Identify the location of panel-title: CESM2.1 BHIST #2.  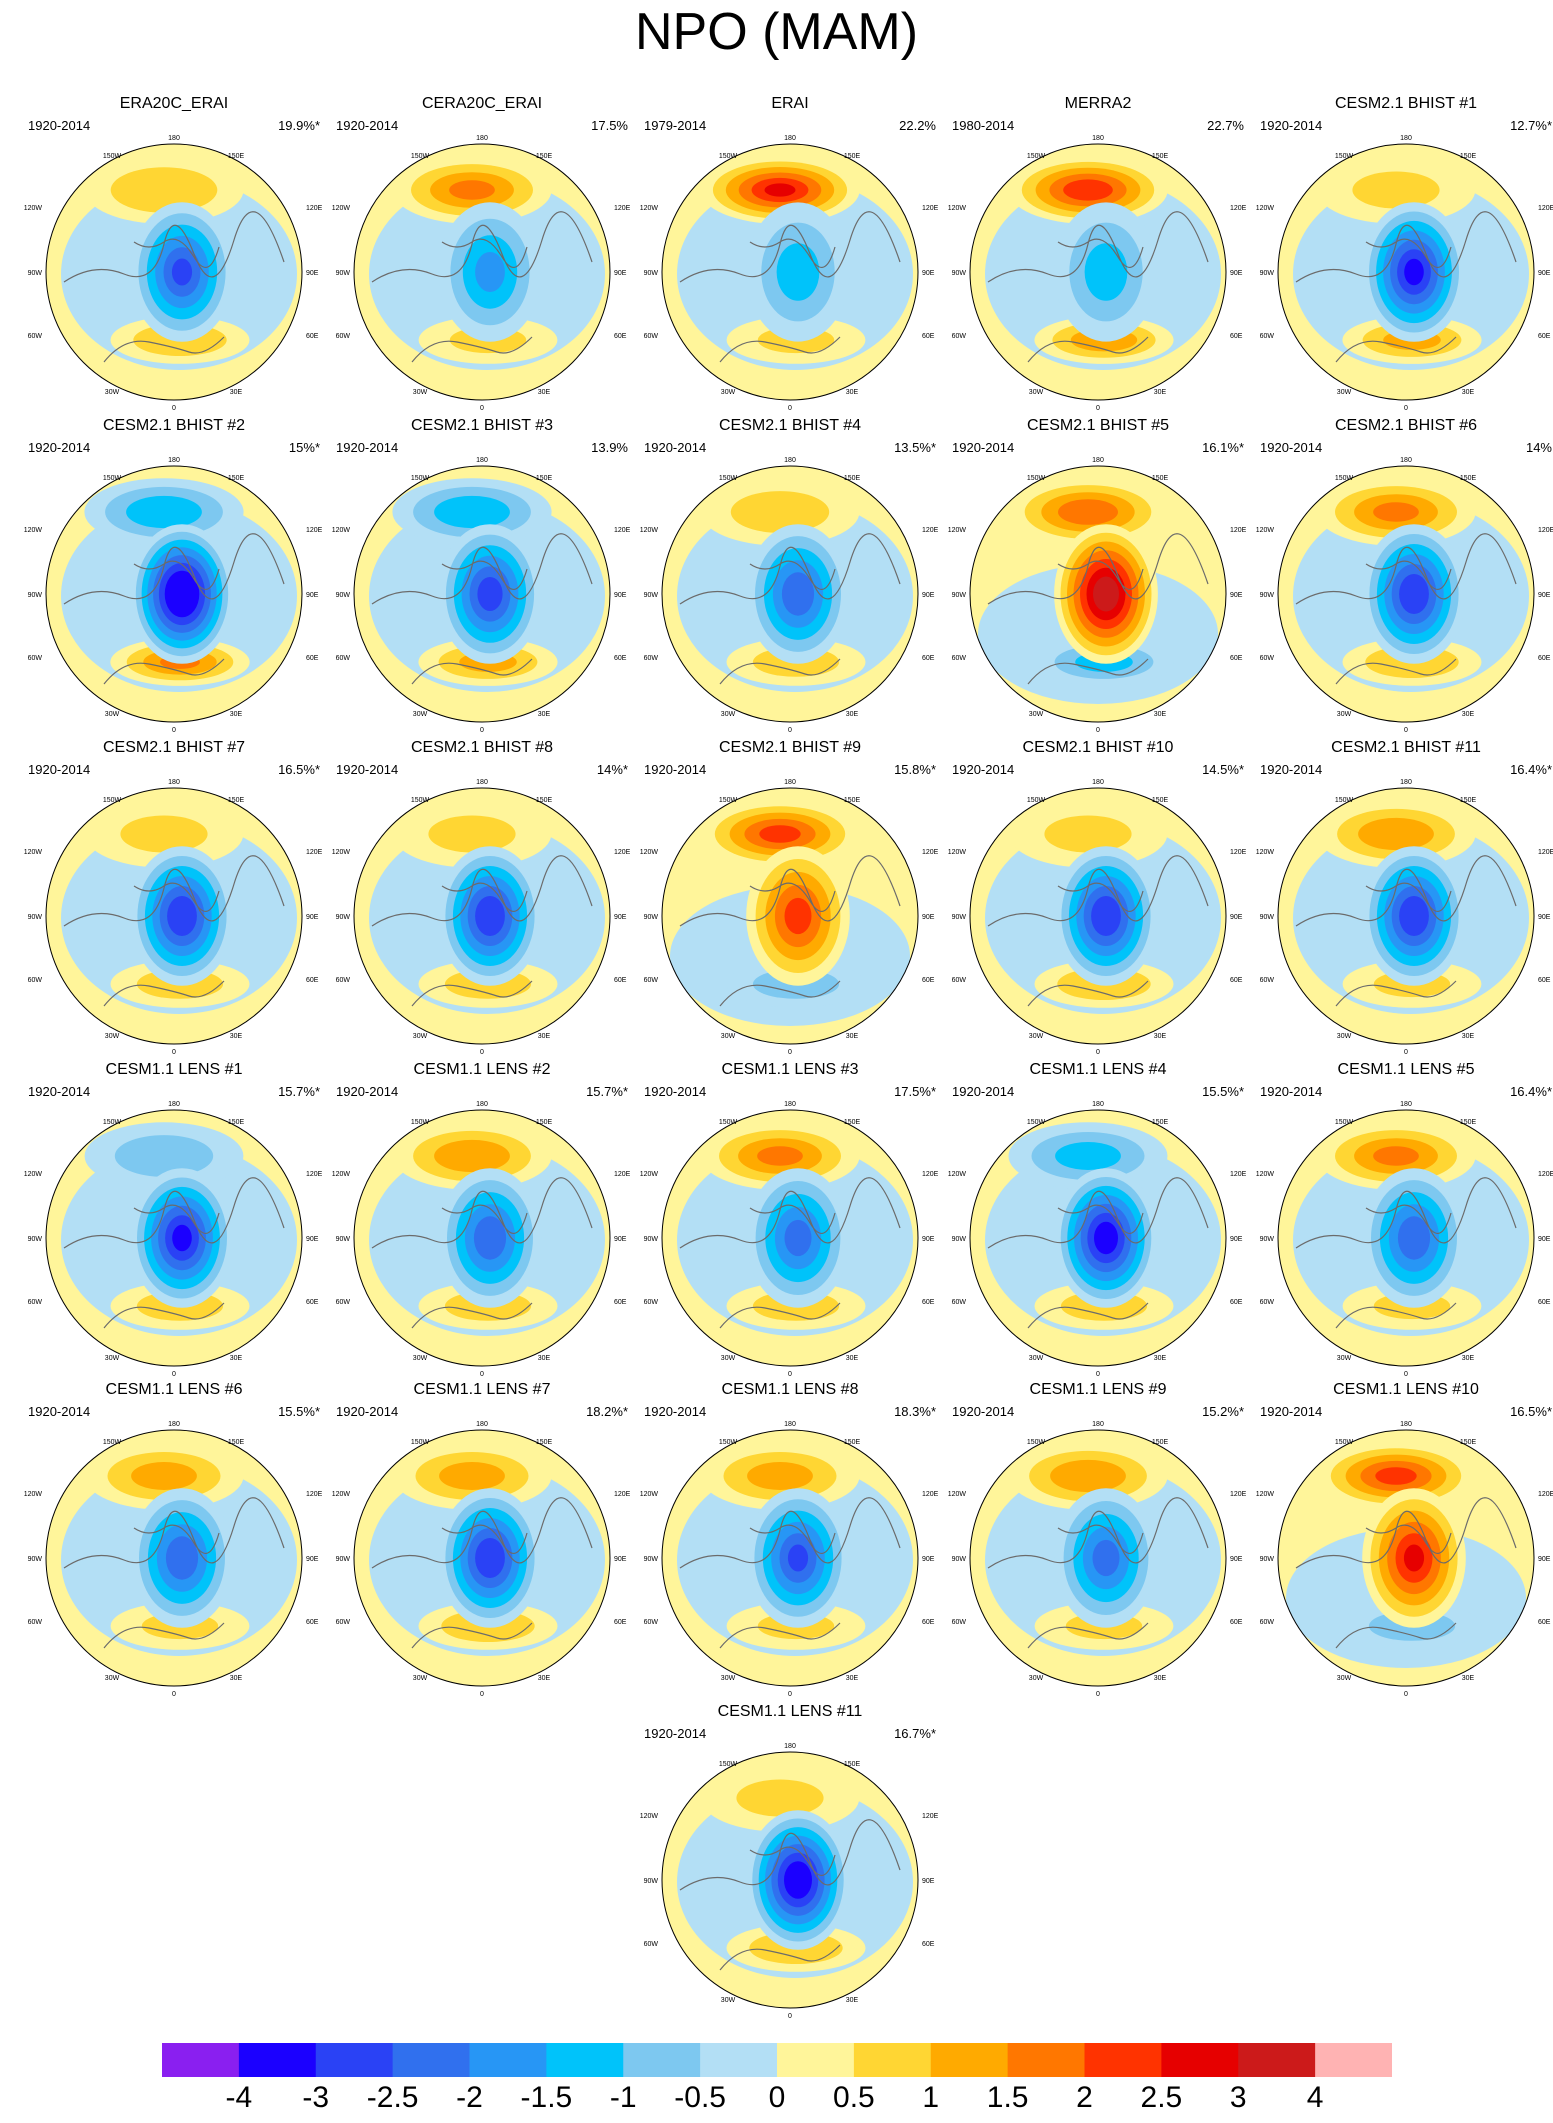
(174, 425).